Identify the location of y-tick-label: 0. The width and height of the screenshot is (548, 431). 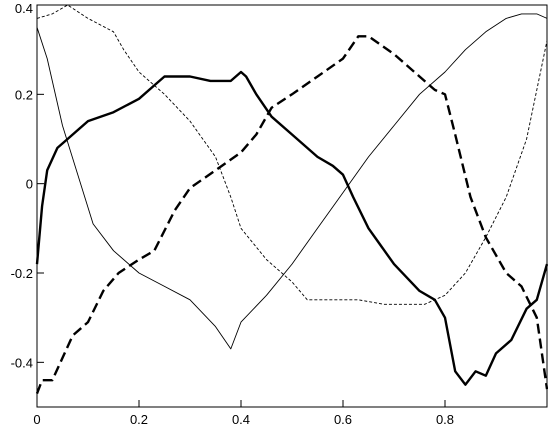
(29, 184).